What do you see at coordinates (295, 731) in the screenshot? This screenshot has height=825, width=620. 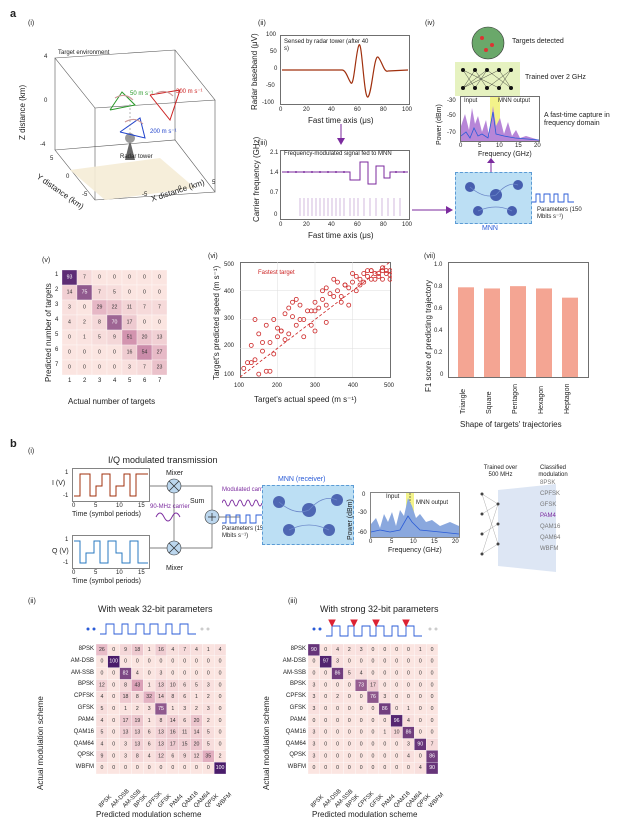 I see `cm-row-label: QAM16` at bounding box center [295, 731].